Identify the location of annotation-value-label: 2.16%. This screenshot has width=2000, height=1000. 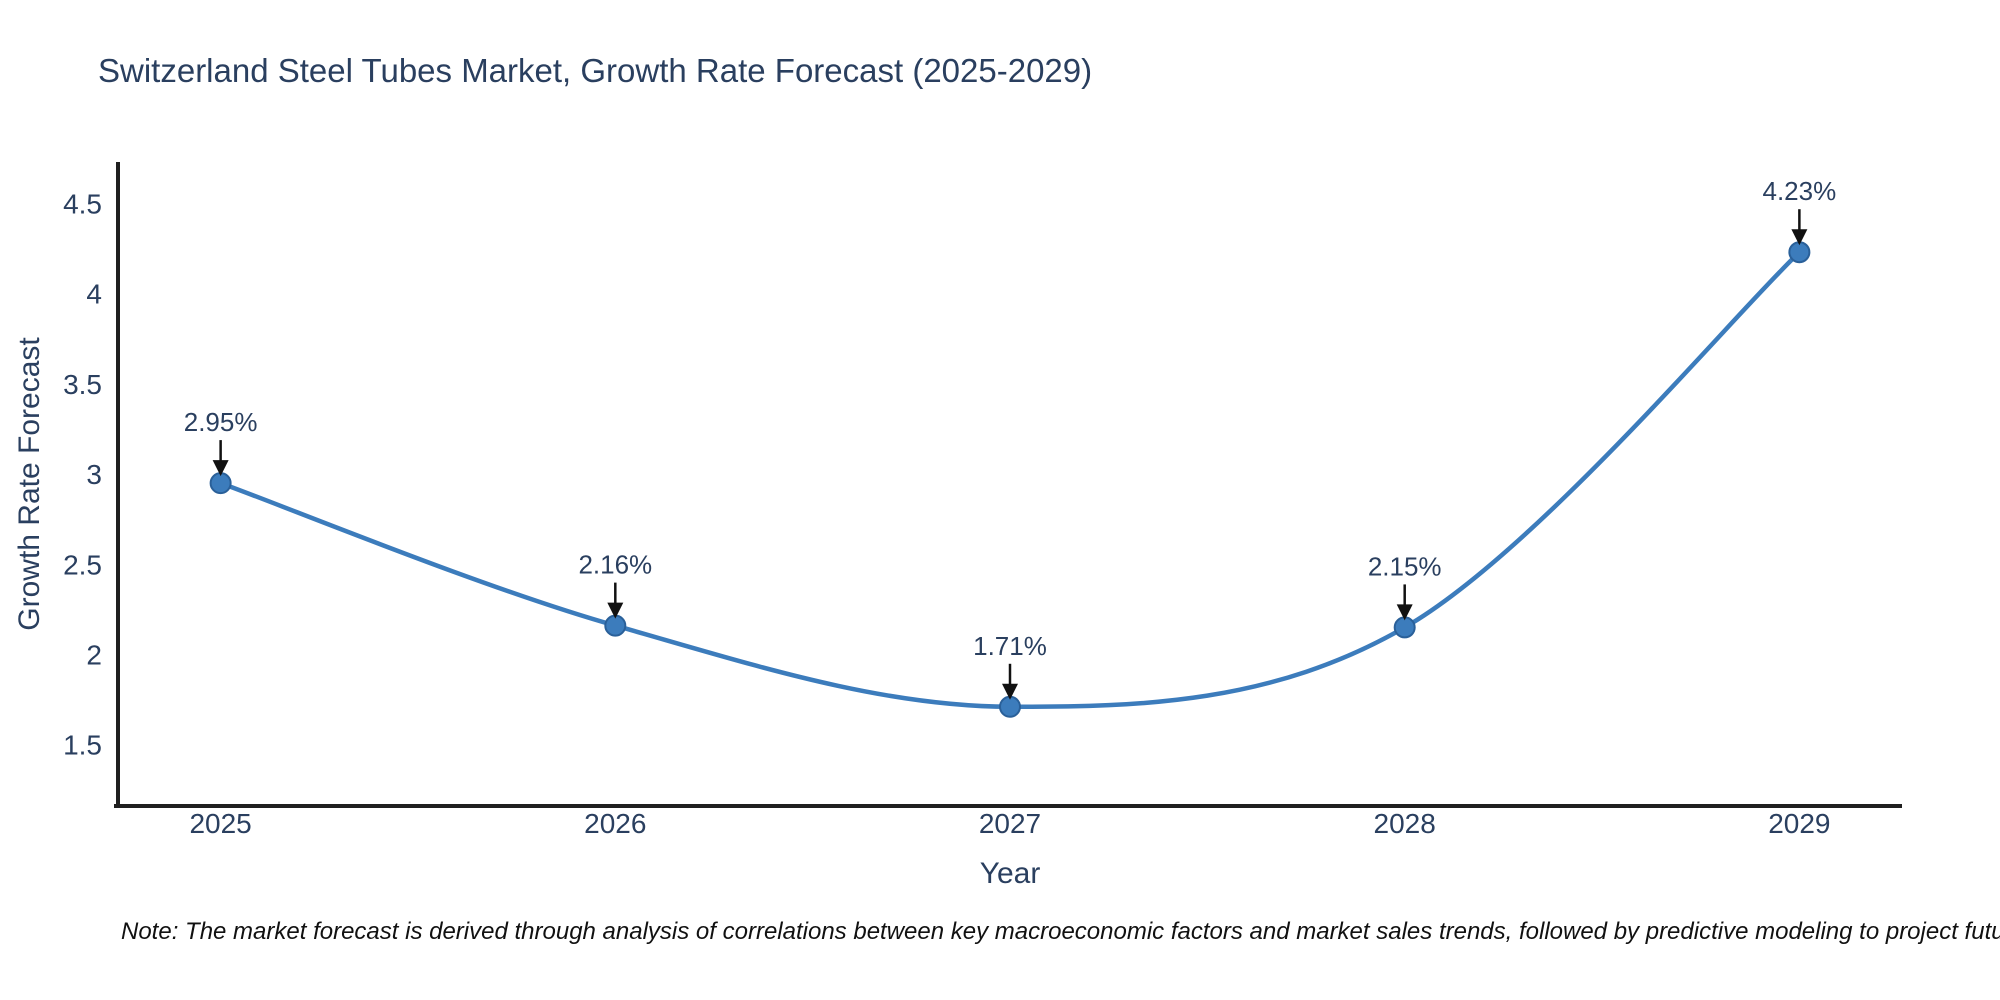
(615, 565).